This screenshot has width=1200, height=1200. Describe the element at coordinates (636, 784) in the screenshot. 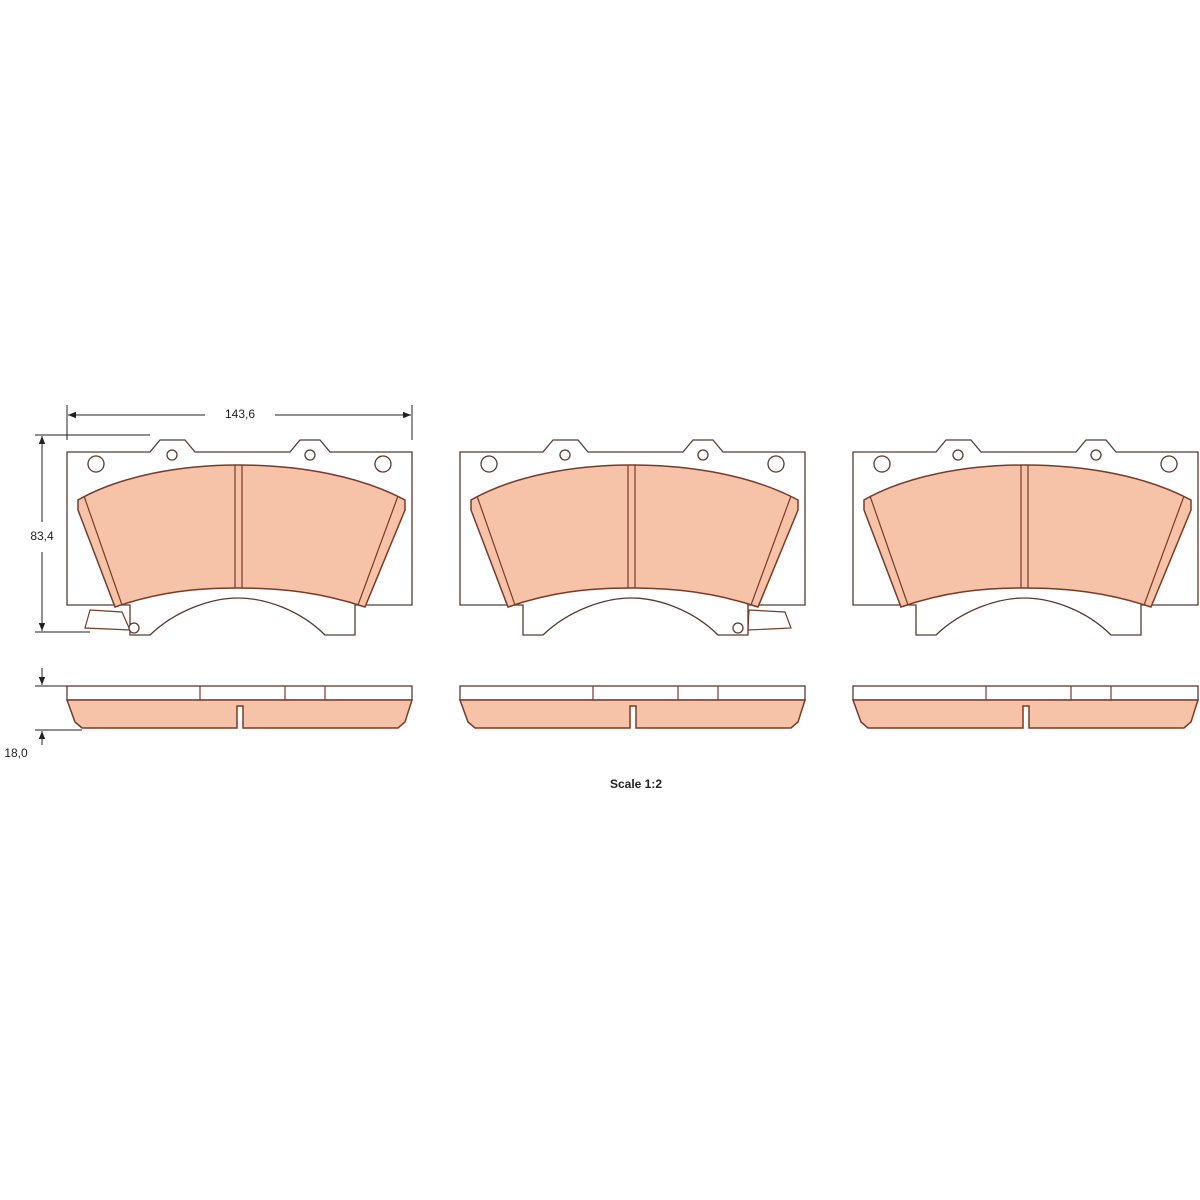

I see `scale-label: Scale 1:2` at that location.